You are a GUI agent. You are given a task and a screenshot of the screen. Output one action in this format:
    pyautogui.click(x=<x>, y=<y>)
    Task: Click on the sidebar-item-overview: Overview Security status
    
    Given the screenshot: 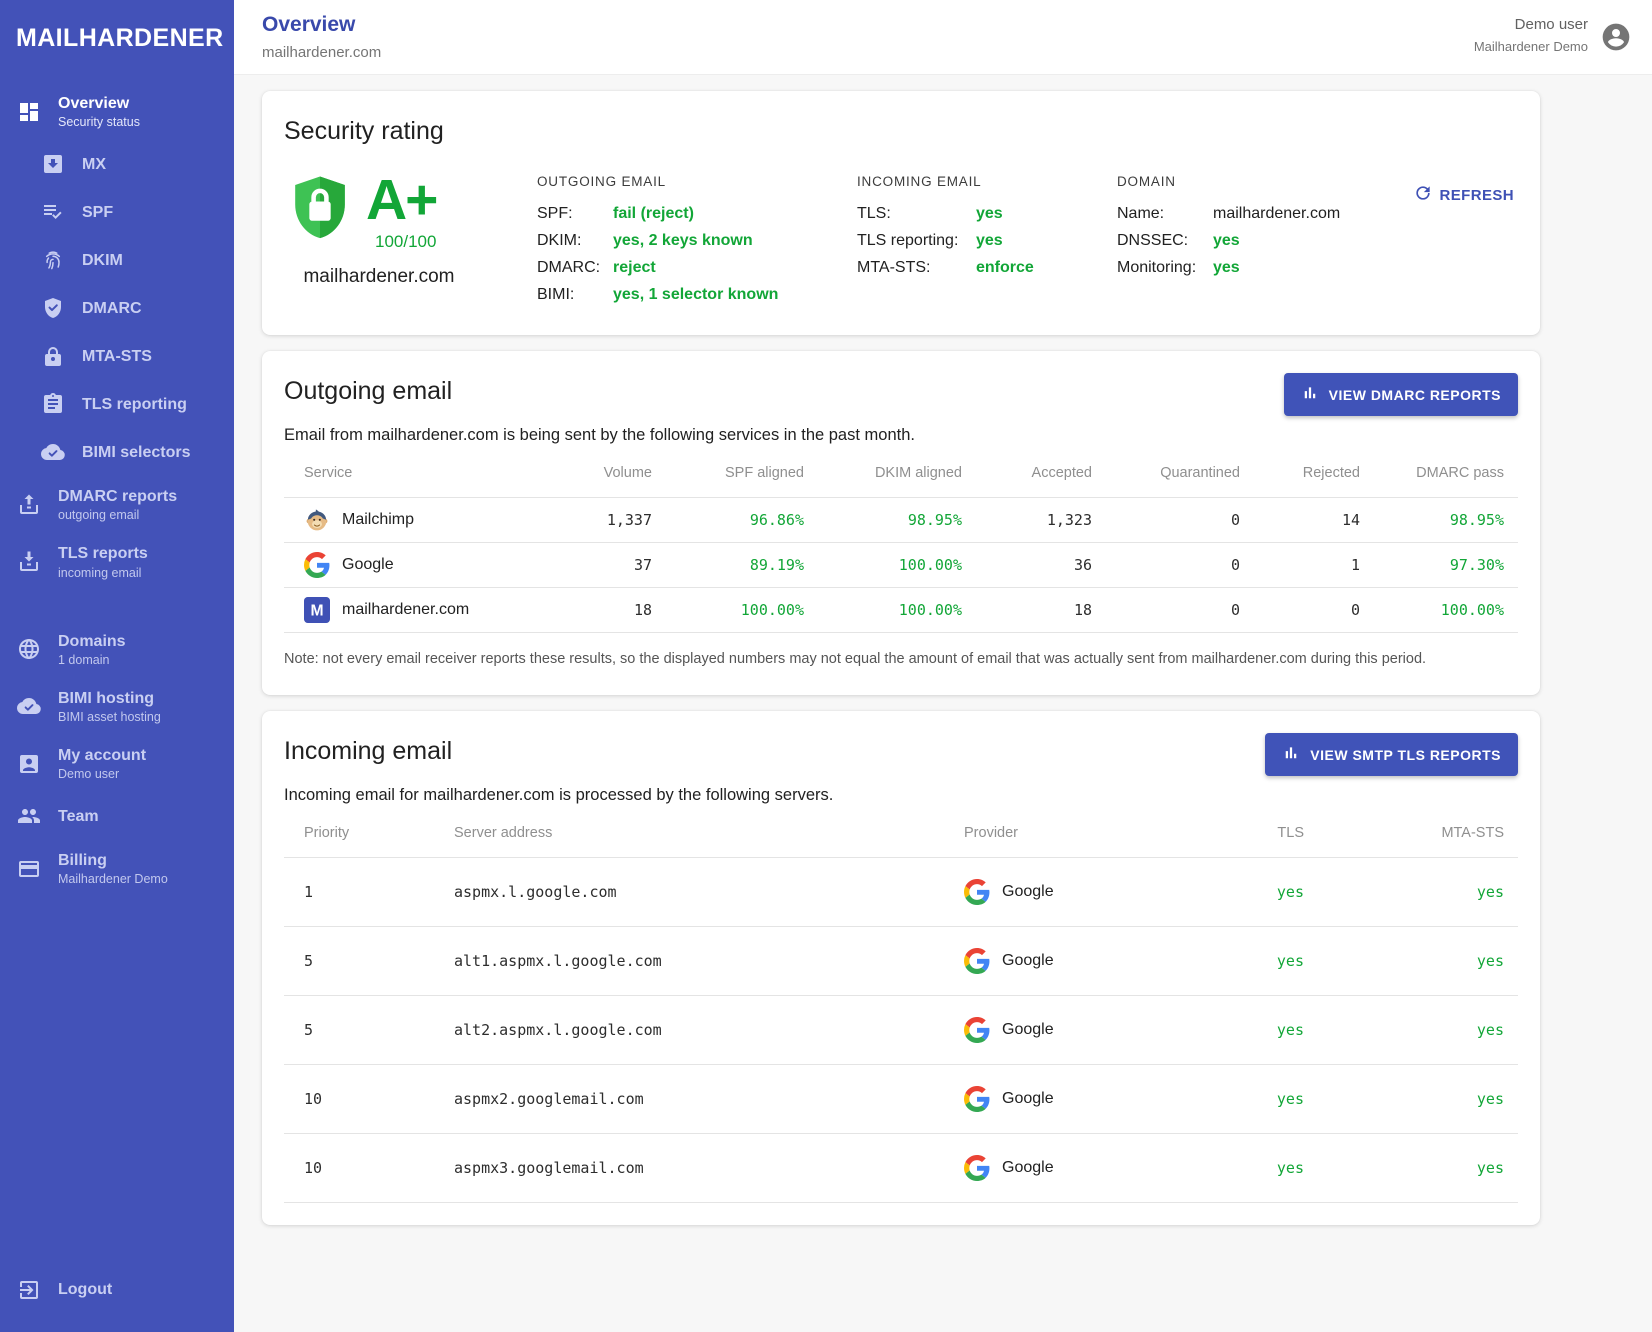 What is the action you would take?
    pyautogui.click(x=117, y=111)
    